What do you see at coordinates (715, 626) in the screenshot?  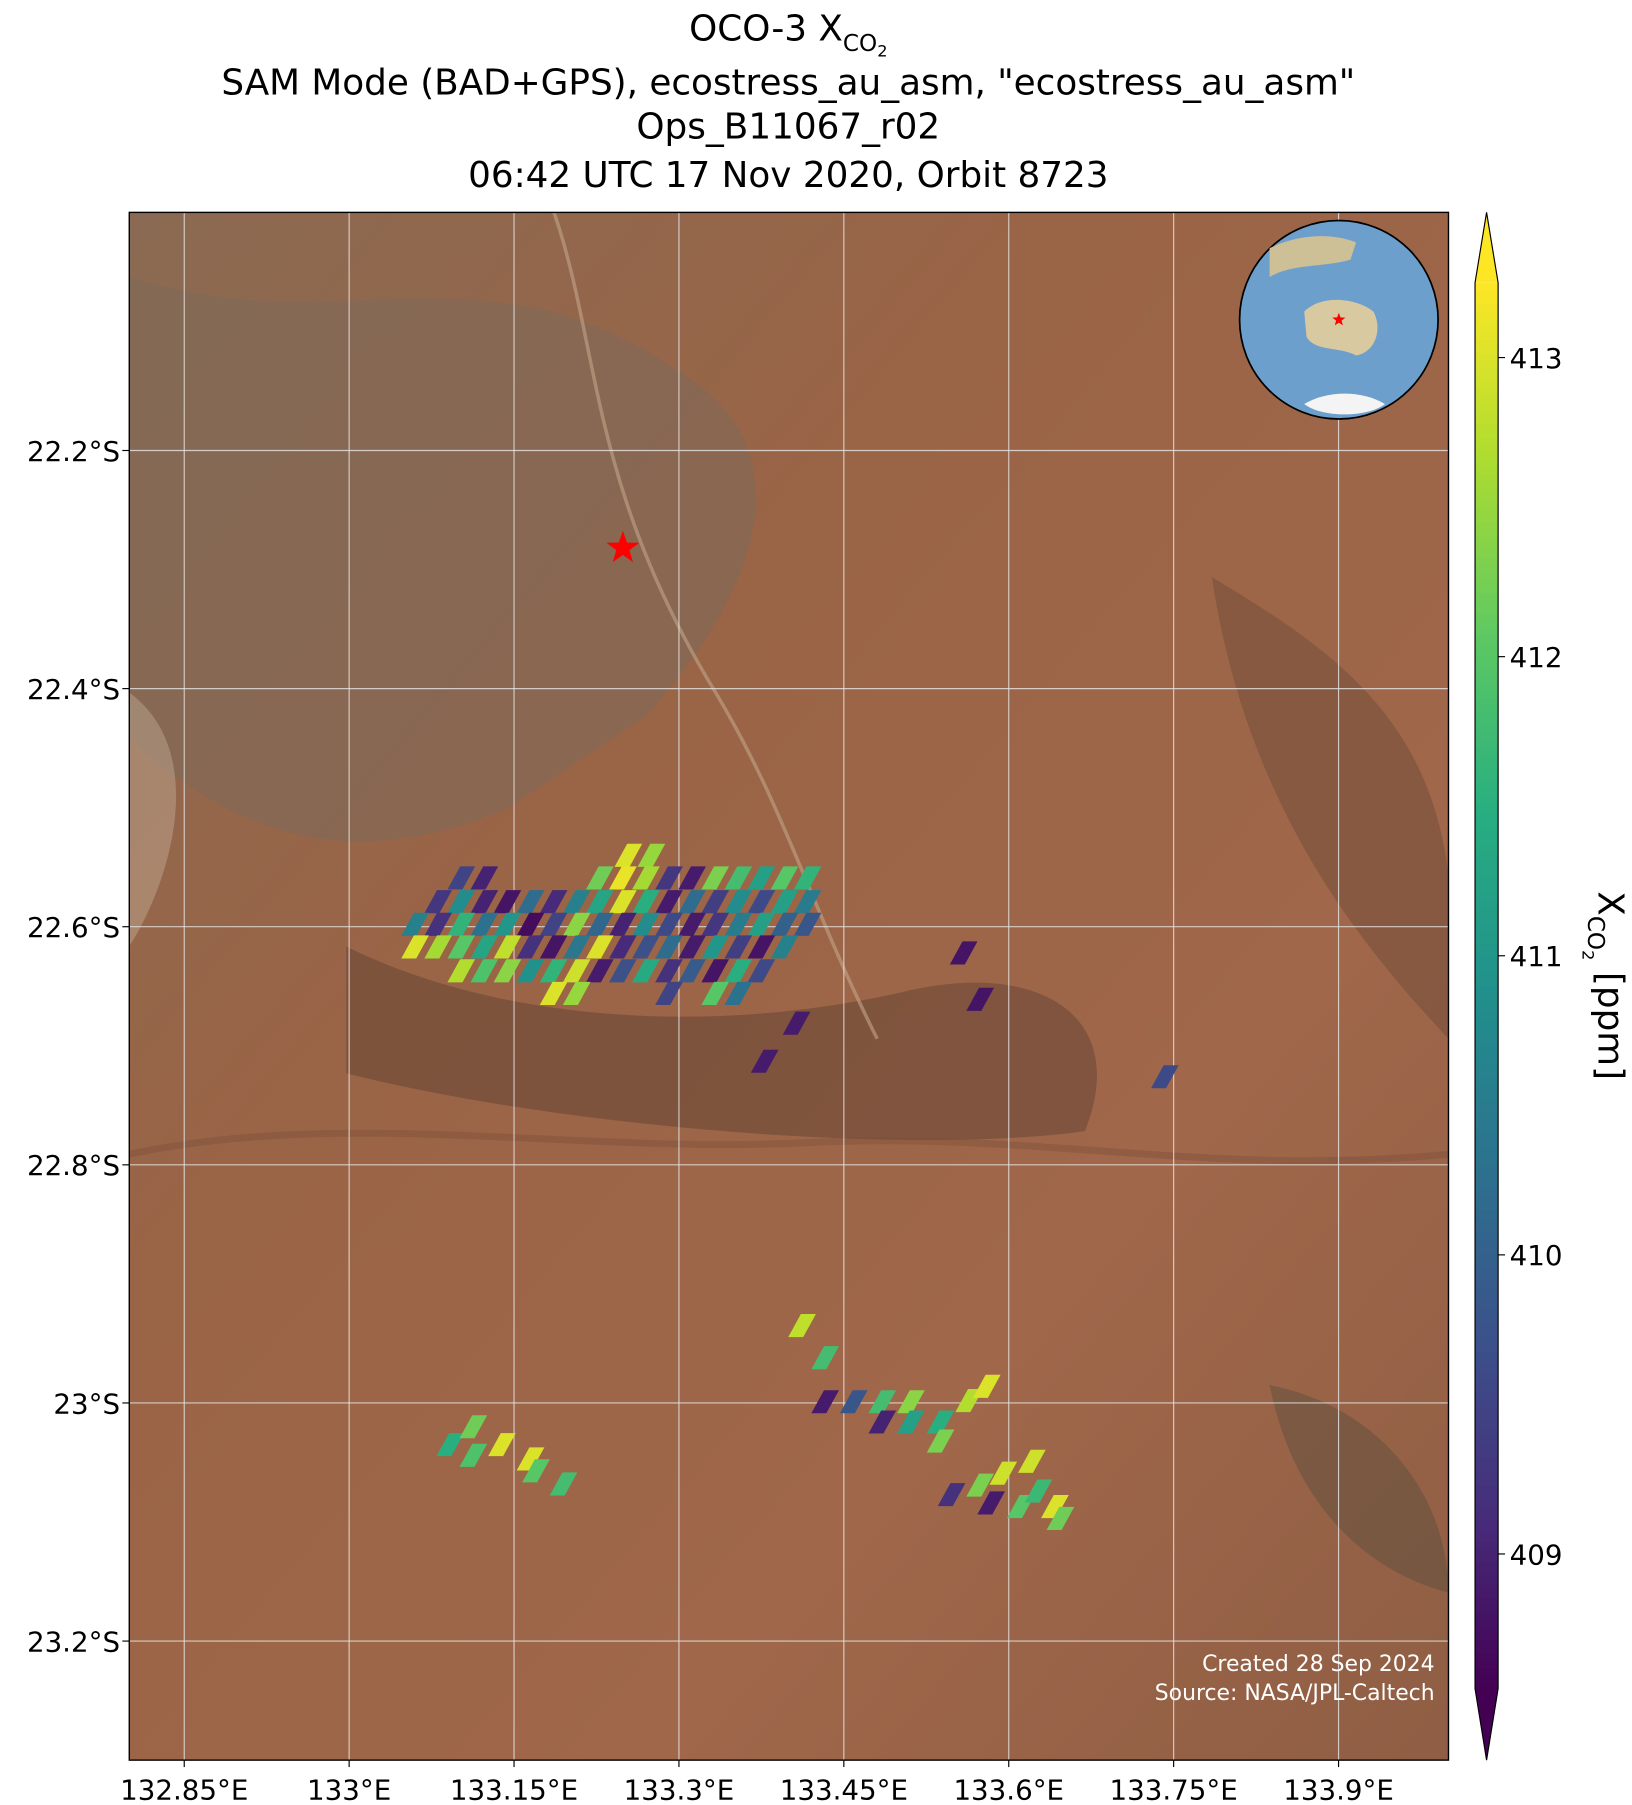 I see `river` at bounding box center [715, 626].